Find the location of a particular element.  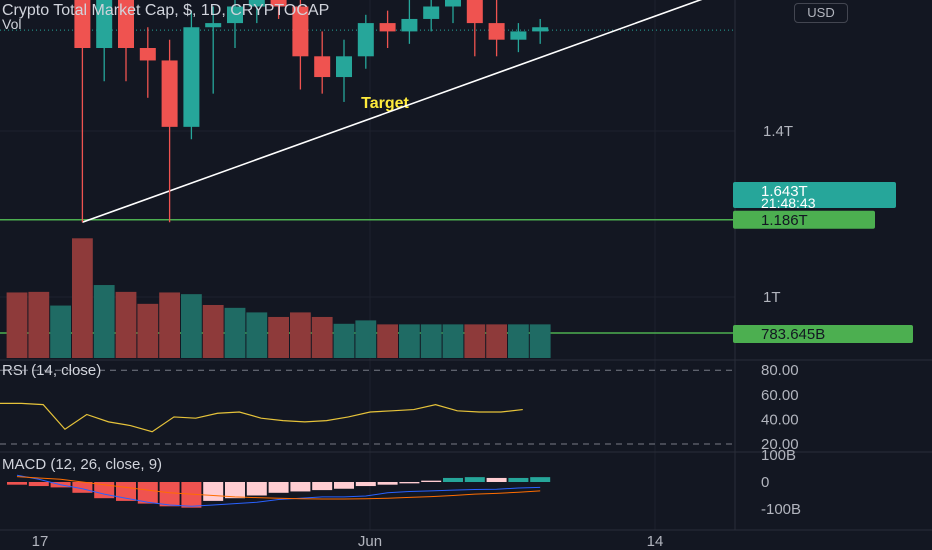

rsi-label: RSI (14, close) is located at coordinates (52, 370).